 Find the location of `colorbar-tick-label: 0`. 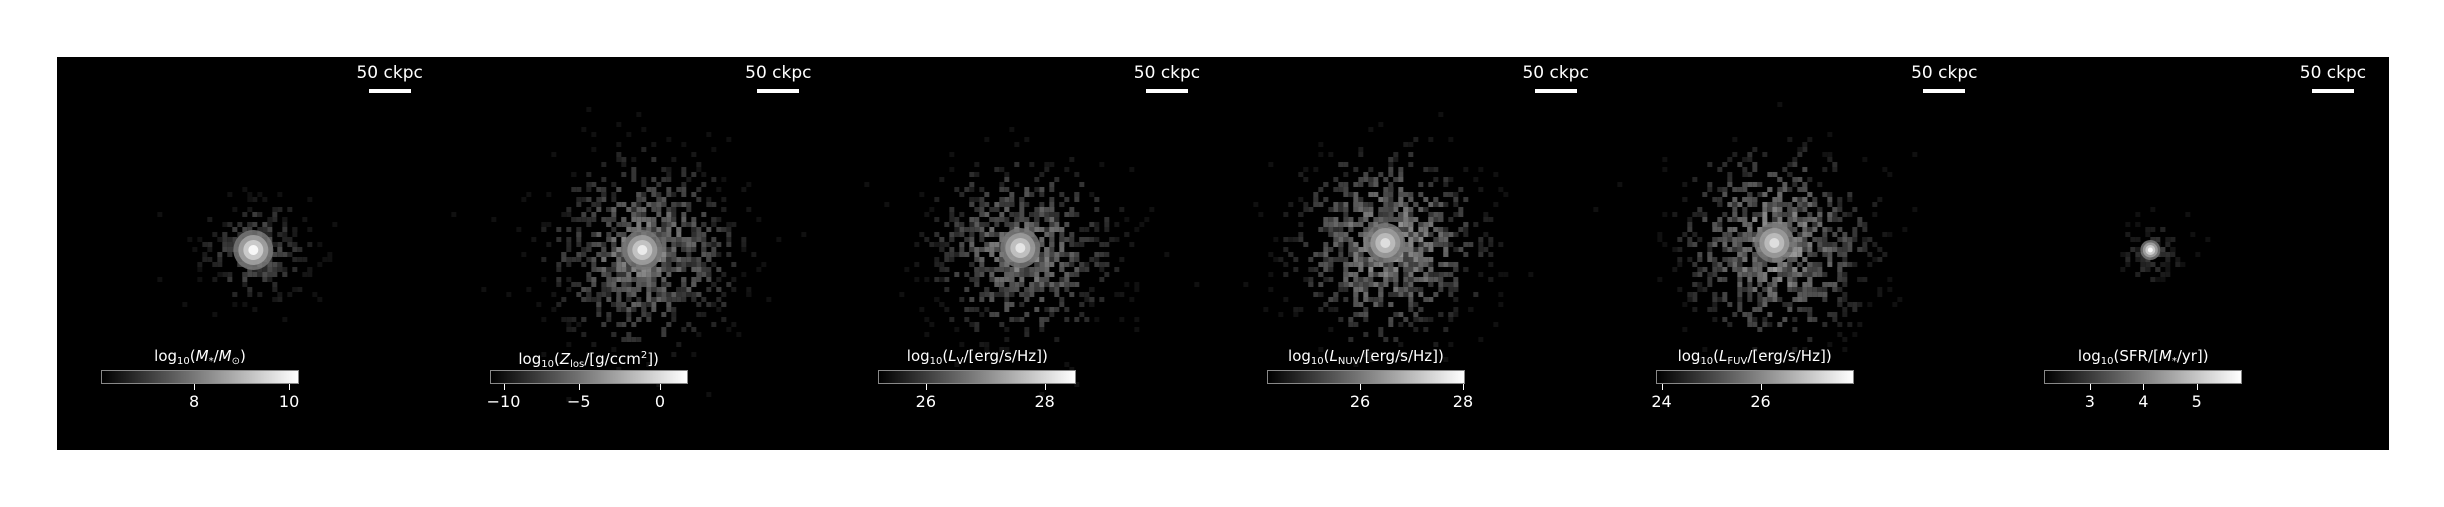

colorbar-tick-label: 0 is located at coordinates (660, 401).